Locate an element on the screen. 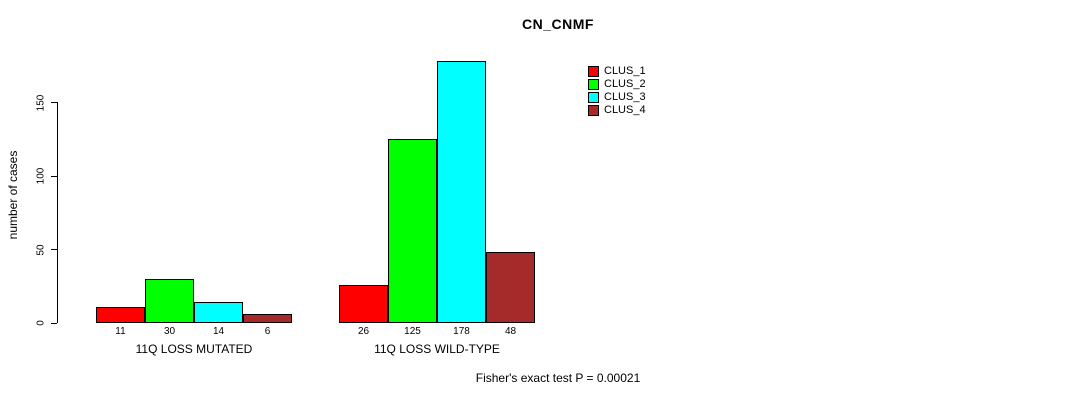  legend-item: CLUS_2 is located at coordinates (617, 84).